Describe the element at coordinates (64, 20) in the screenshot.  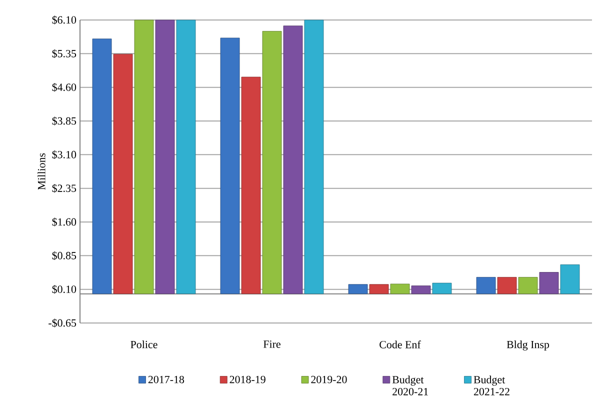
I see `y-tick-label: $6.10` at that location.